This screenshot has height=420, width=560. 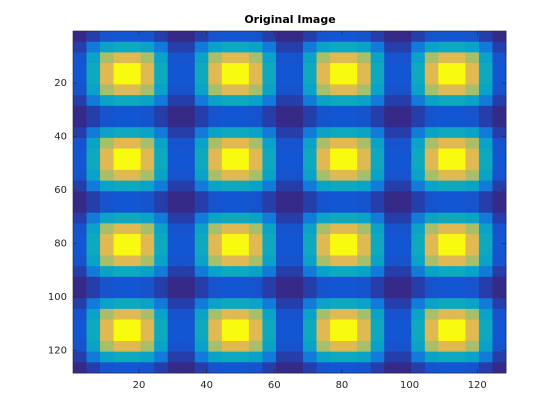 What do you see at coordinates (57, 350) in the screenshot?
I see `y-tick-label: 120` at bounding box center [57, 350].